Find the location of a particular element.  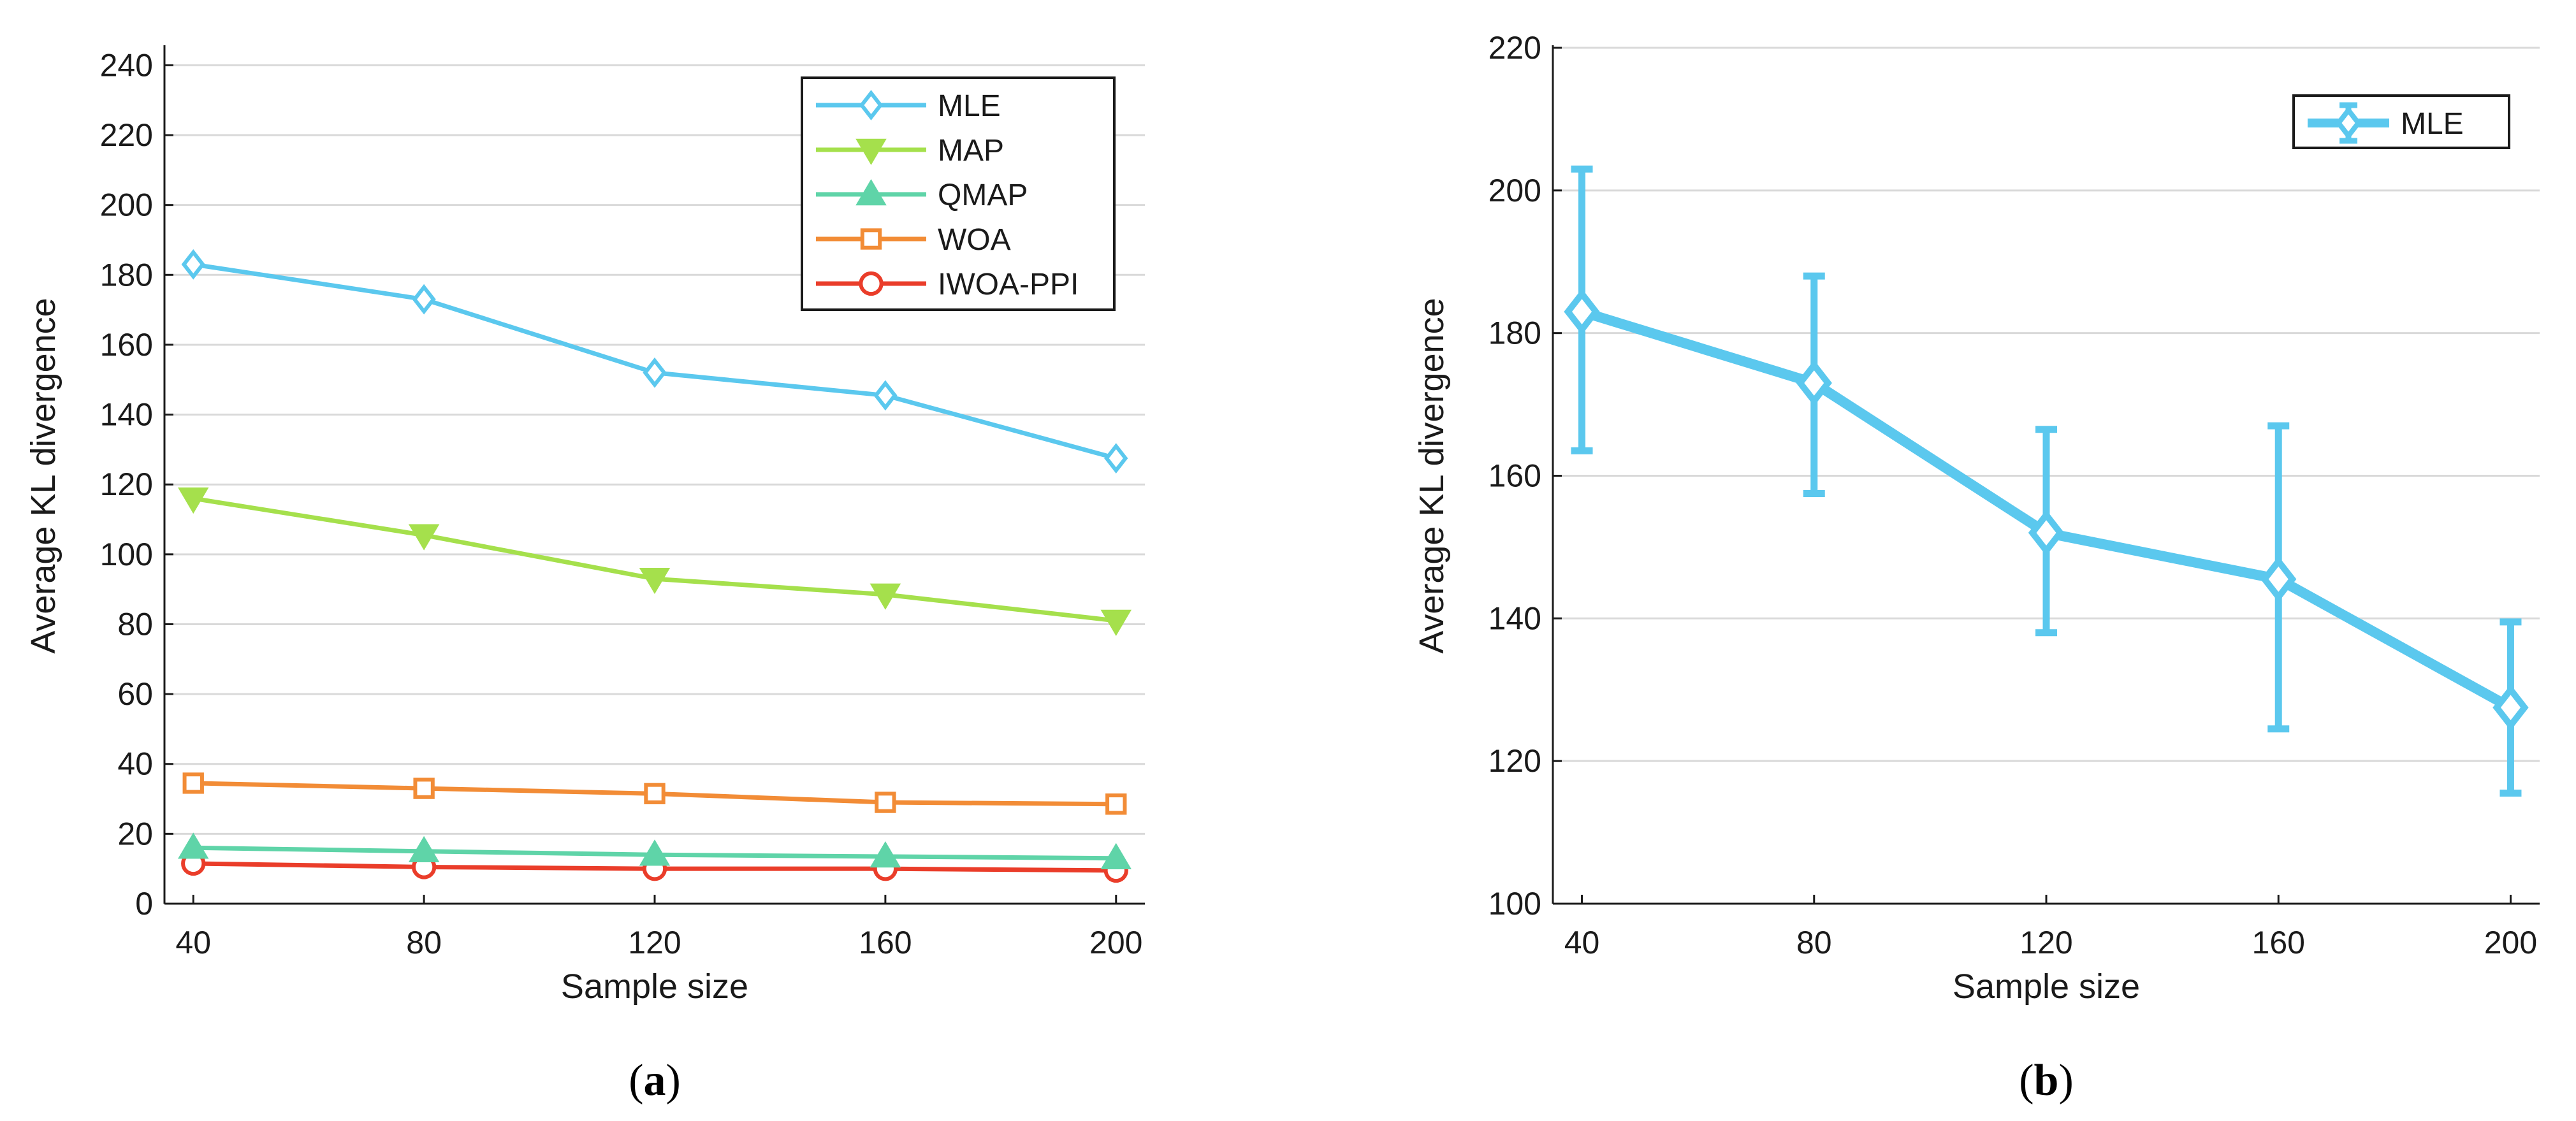

legend-marker-iwoa-ppi is located at coordinates (871, 283).